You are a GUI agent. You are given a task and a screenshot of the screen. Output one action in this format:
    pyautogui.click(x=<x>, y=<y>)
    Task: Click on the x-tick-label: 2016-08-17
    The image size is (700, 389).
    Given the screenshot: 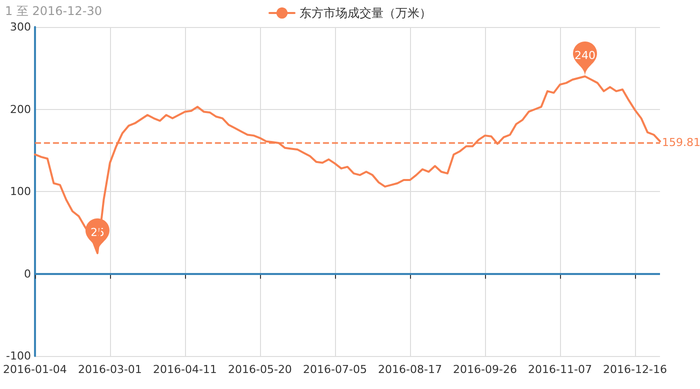 What is the action you would take?
    pyautogui.click(x=410, y=369)
    